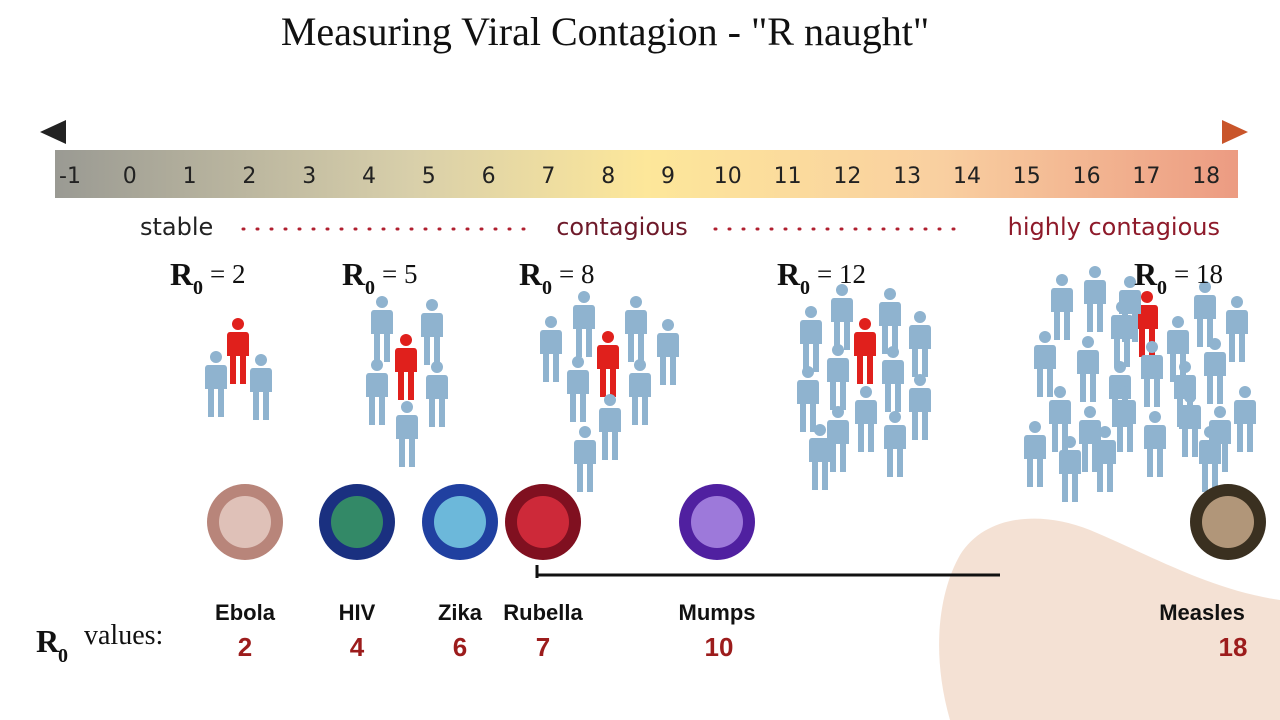 The height and width of the screenshot is (720, 1280). Describe the element at coordinates (399, 274) in the screenshot. I see `r-equation: = 5` at that location.